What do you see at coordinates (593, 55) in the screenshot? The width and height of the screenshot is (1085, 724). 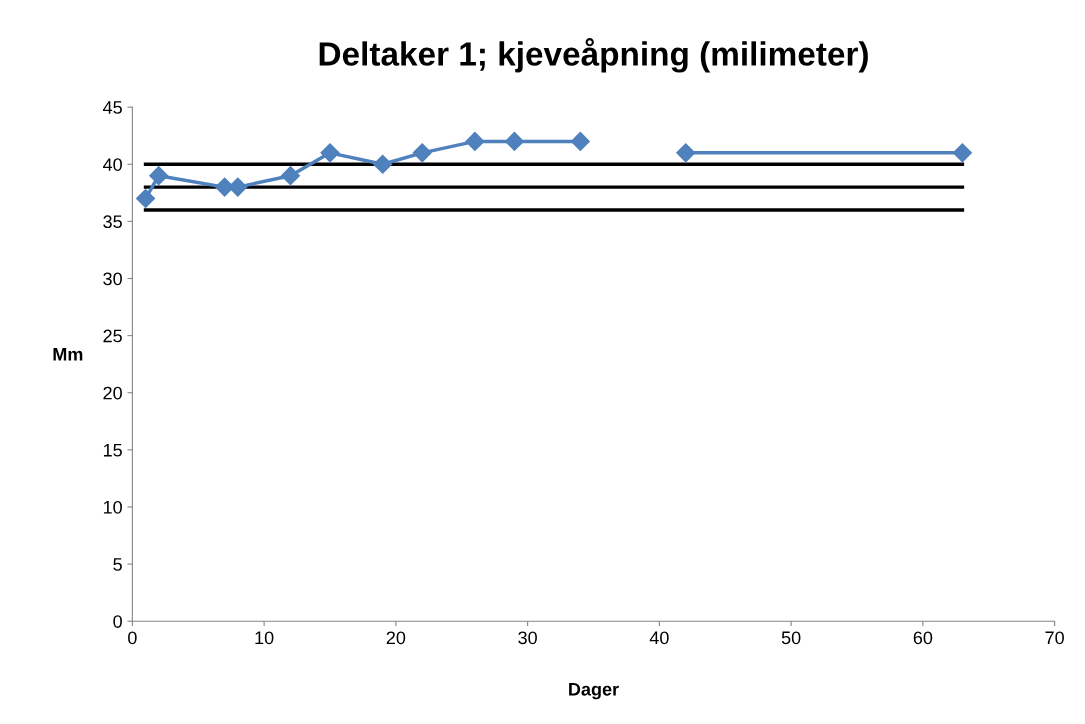 I see `chart-title: Deltaker 1; kjeveåpning (milimeter)` at bounding box center [593, 55].